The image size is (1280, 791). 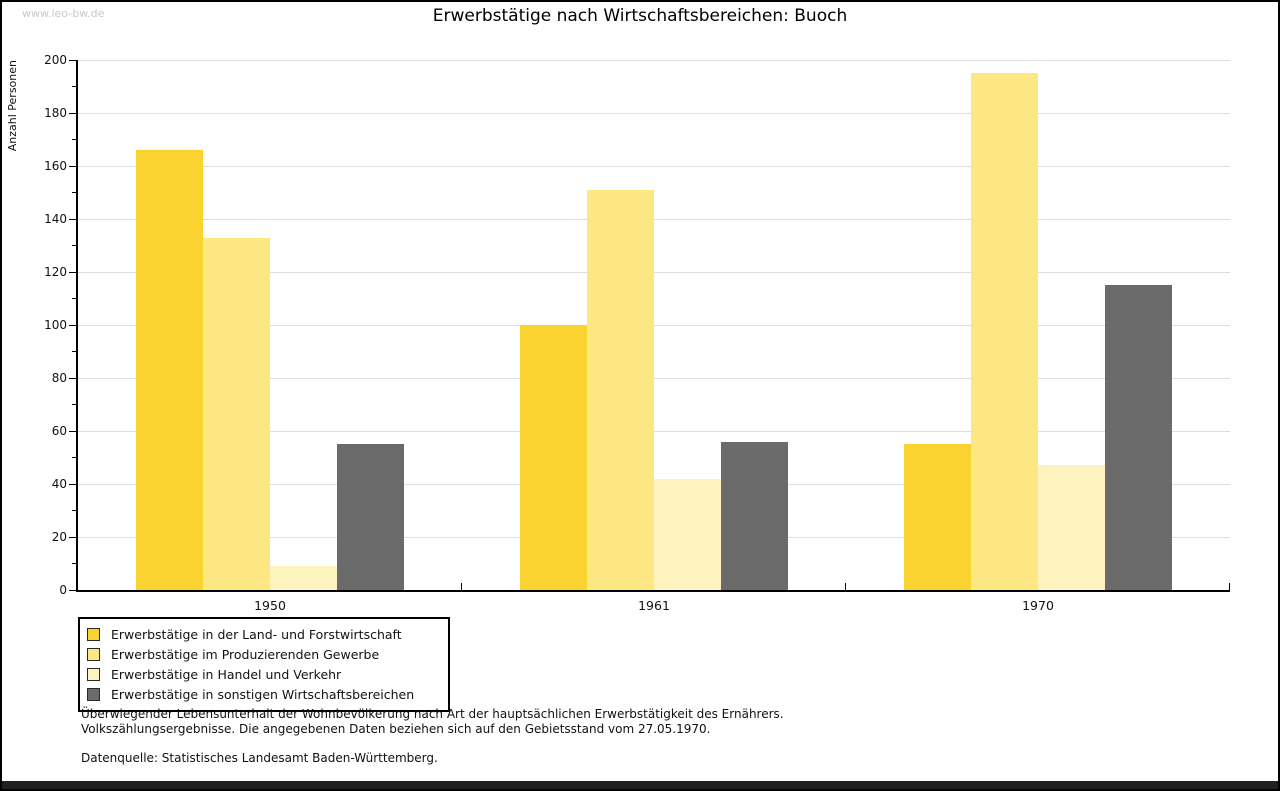 I want to click on x-category-label: 1961, so click(x=654, y=605).